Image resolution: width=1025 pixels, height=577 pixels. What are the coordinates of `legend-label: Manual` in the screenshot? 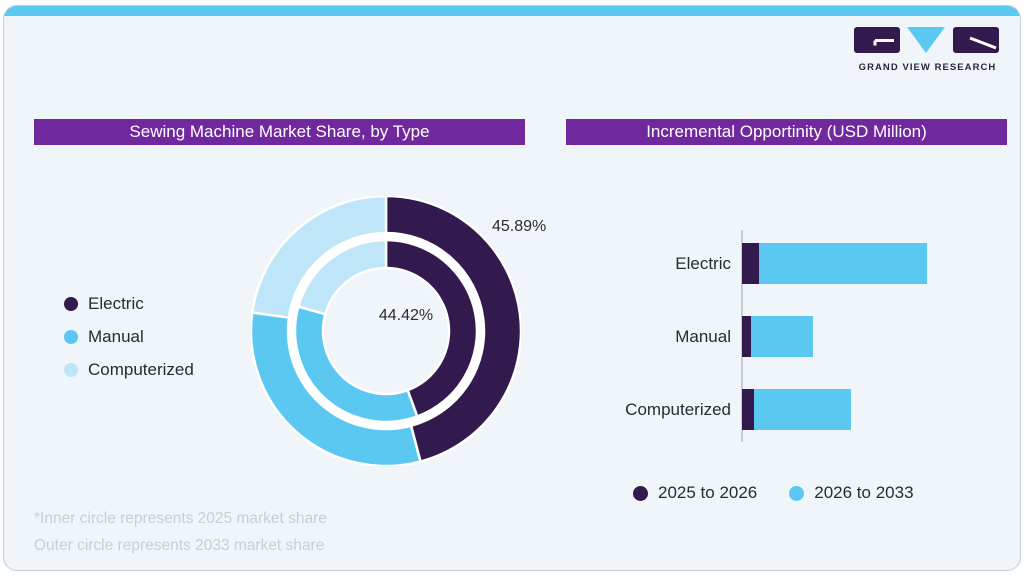 It's located at (116, 336).